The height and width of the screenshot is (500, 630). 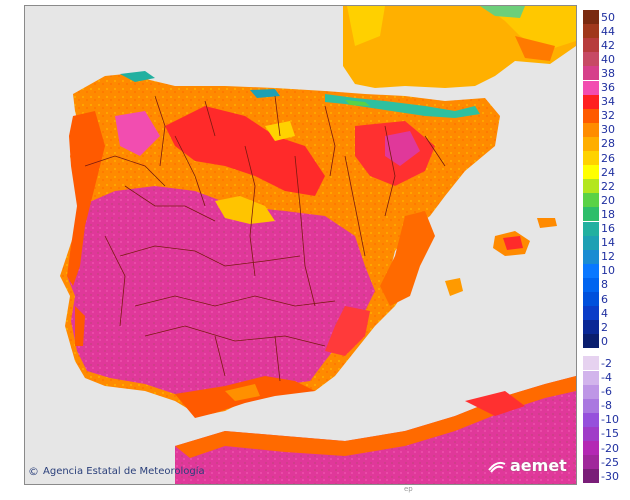 I want to click on legend-row: 10, so click(x=599, y=270).